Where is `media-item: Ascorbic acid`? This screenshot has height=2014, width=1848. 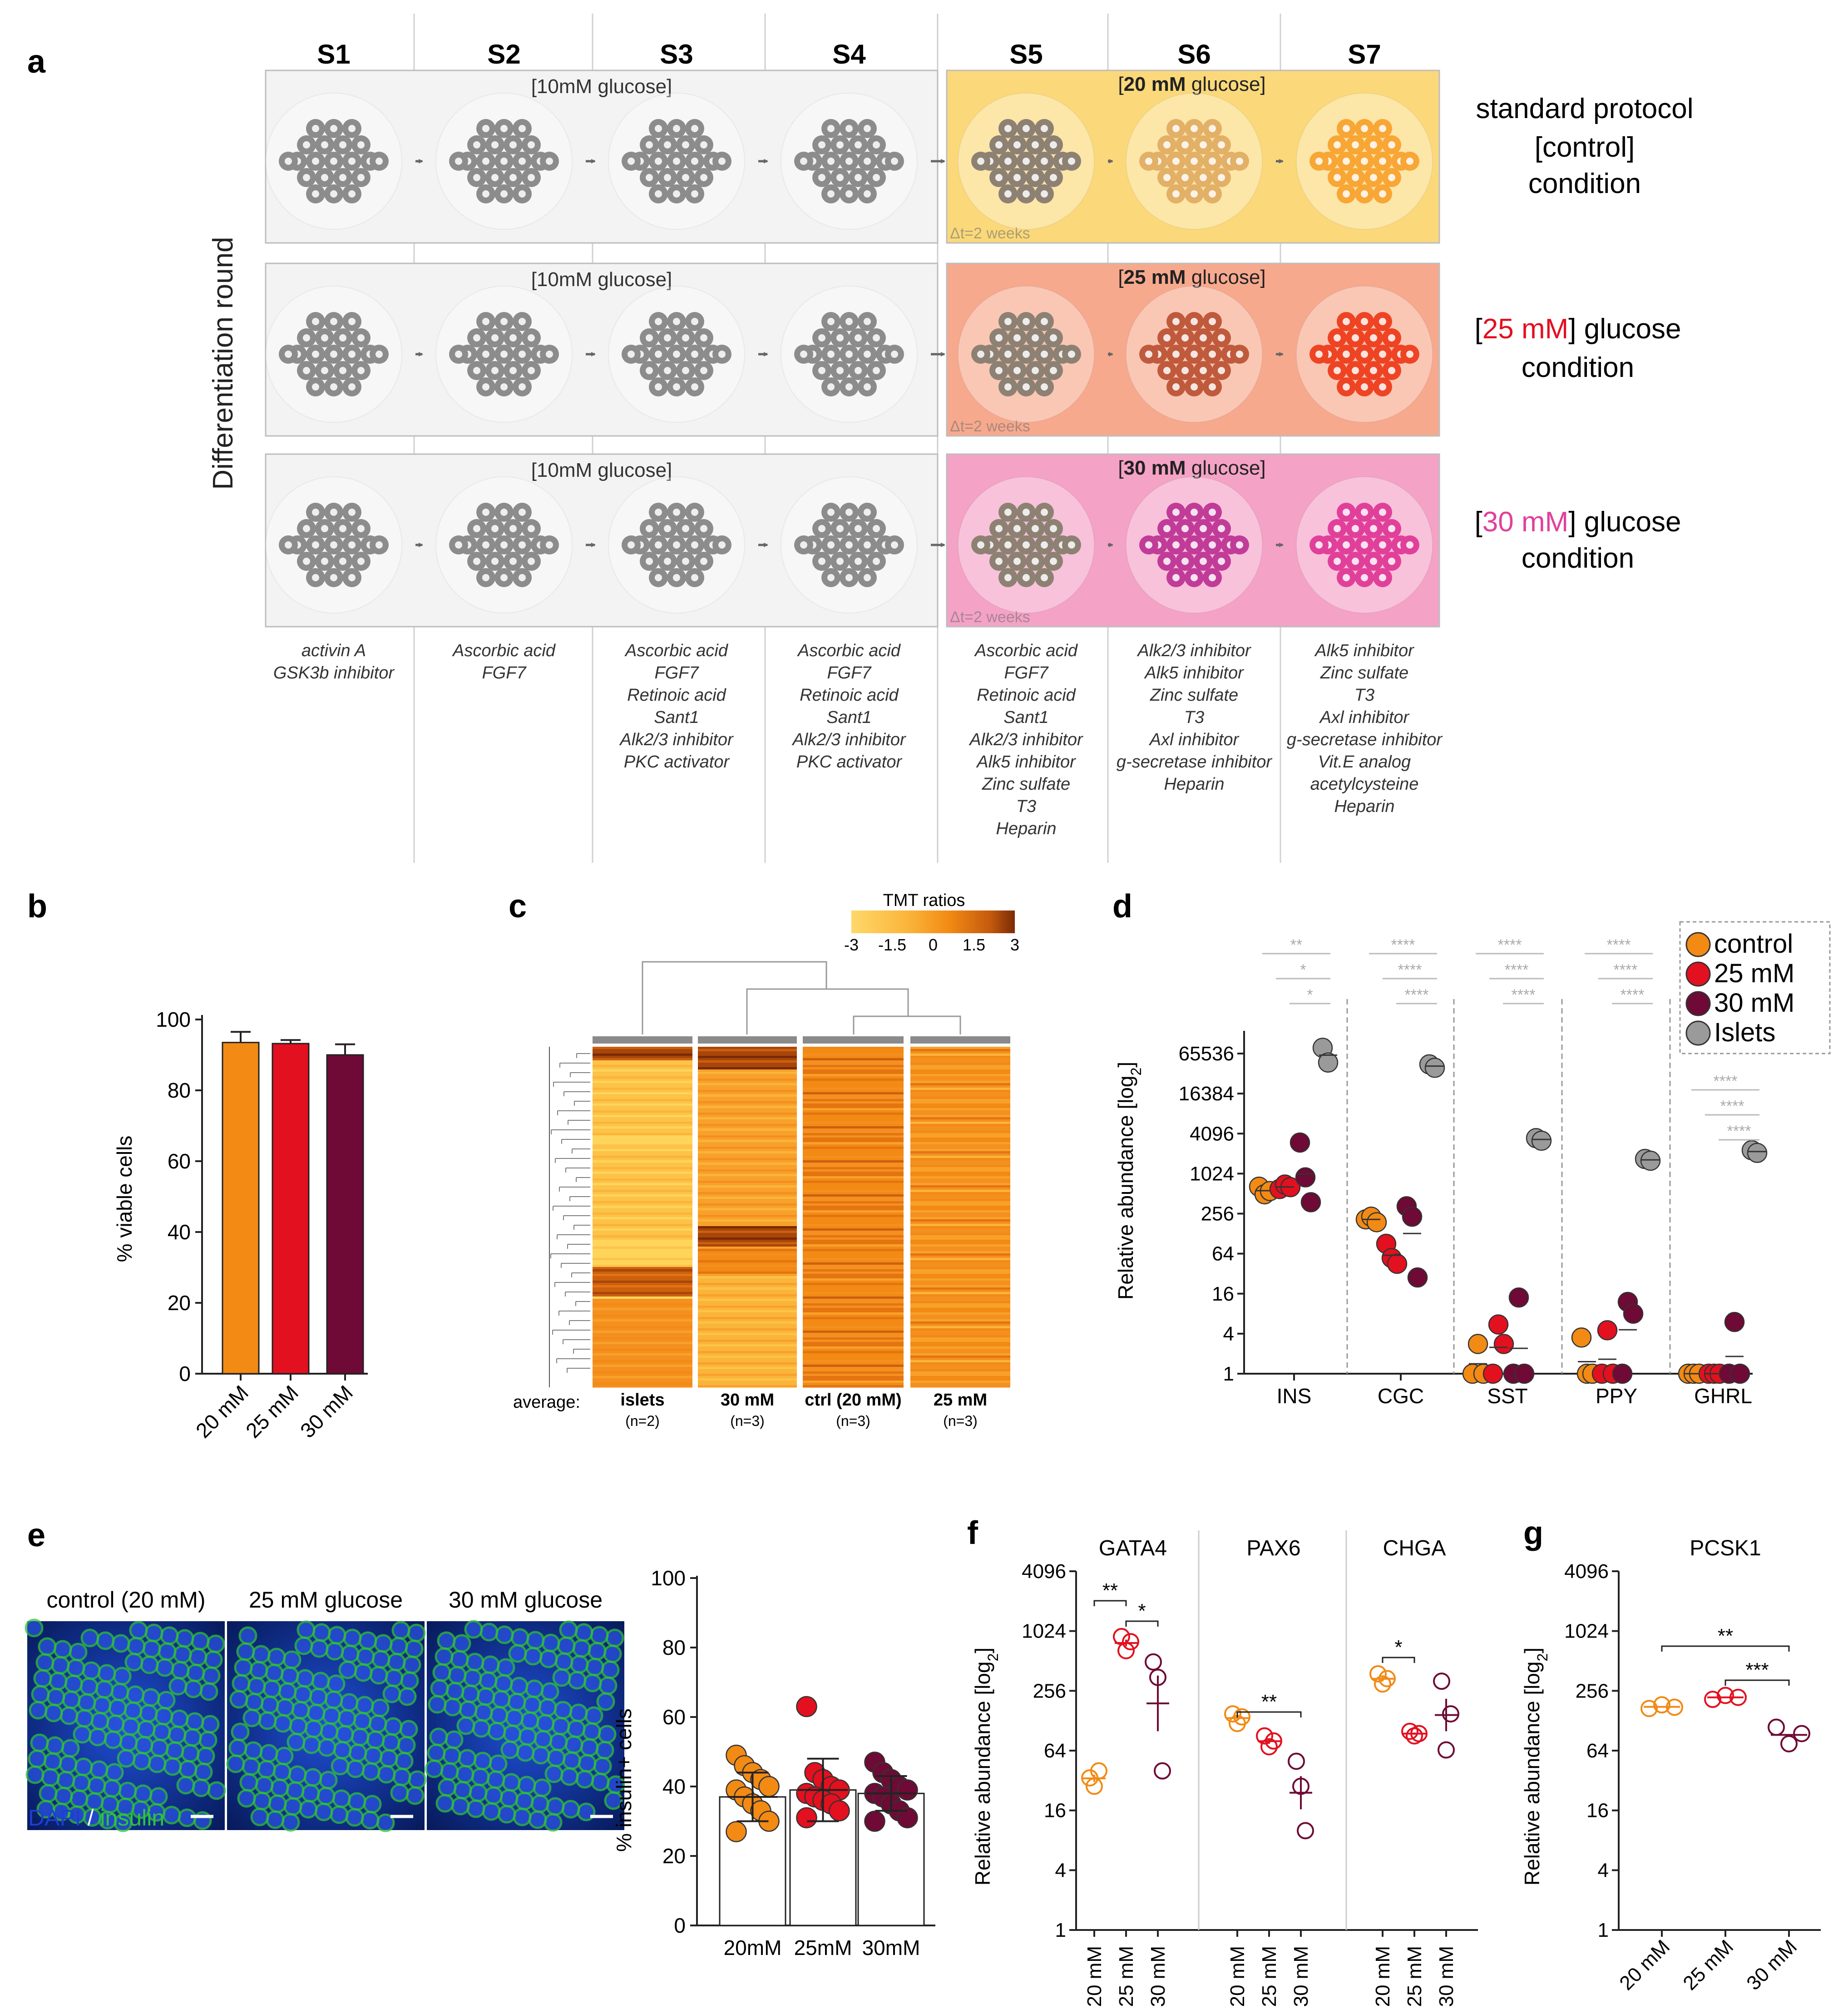 media-item: Ascorbic acid is located at coordinates (849, 651).